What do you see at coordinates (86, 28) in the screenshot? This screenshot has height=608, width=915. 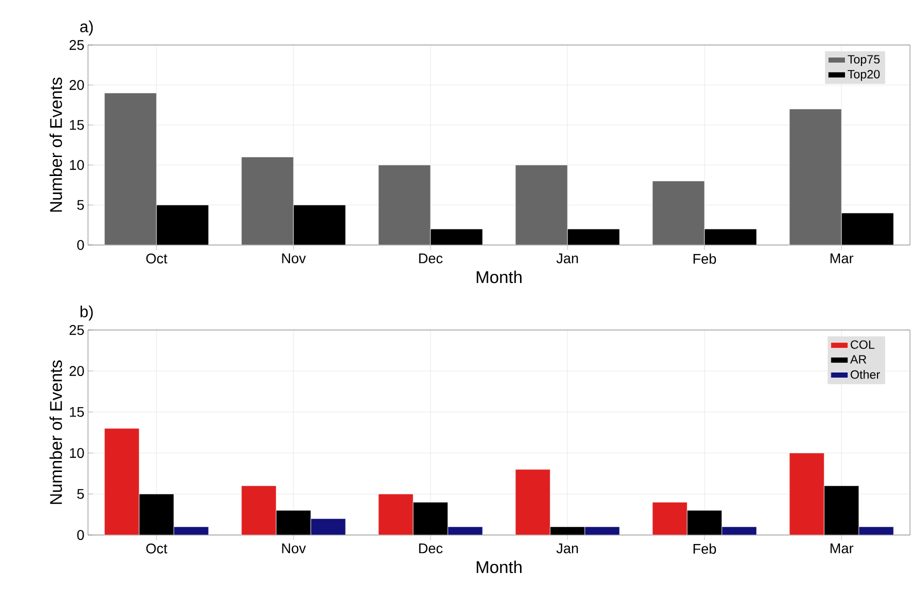 I see `chart-title: a)` at bounding box center [86, 28].